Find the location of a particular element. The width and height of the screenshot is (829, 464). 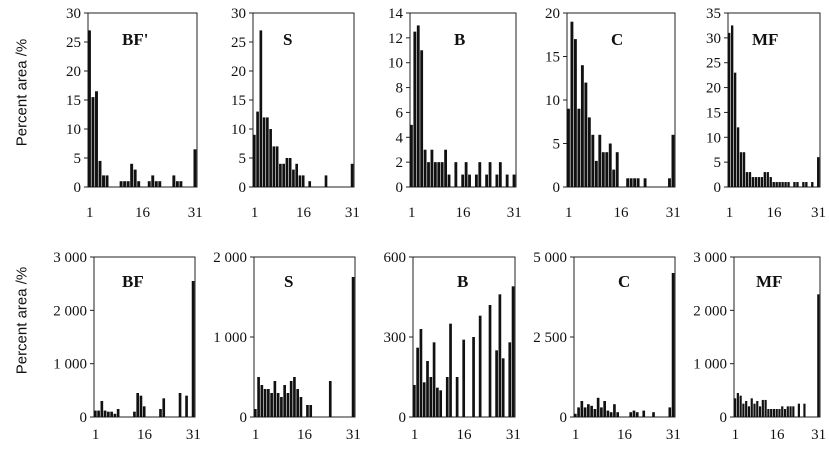

y-tick-label-panel-5: 15 is located at coordinates (713, 113).